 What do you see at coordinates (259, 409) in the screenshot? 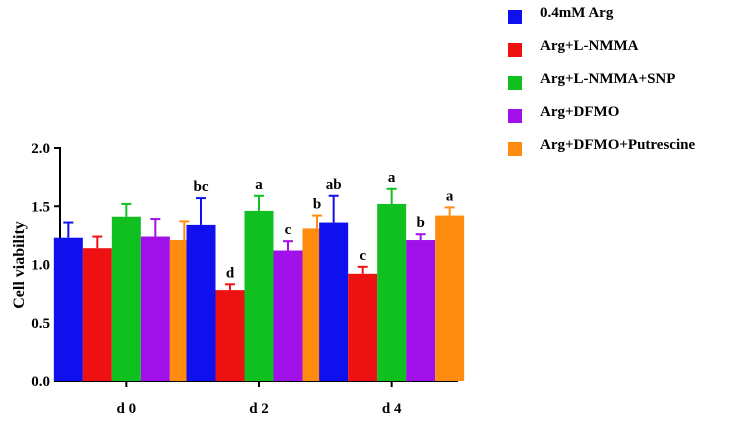
I see `x-tick-label: d 2` at bounding box center [259, 409].